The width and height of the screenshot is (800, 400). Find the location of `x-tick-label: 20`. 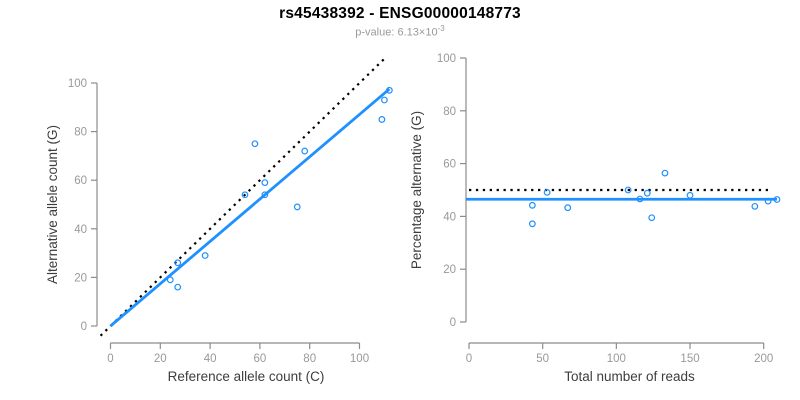

x-tick-label: 20 is located at coordinates (160, 359).